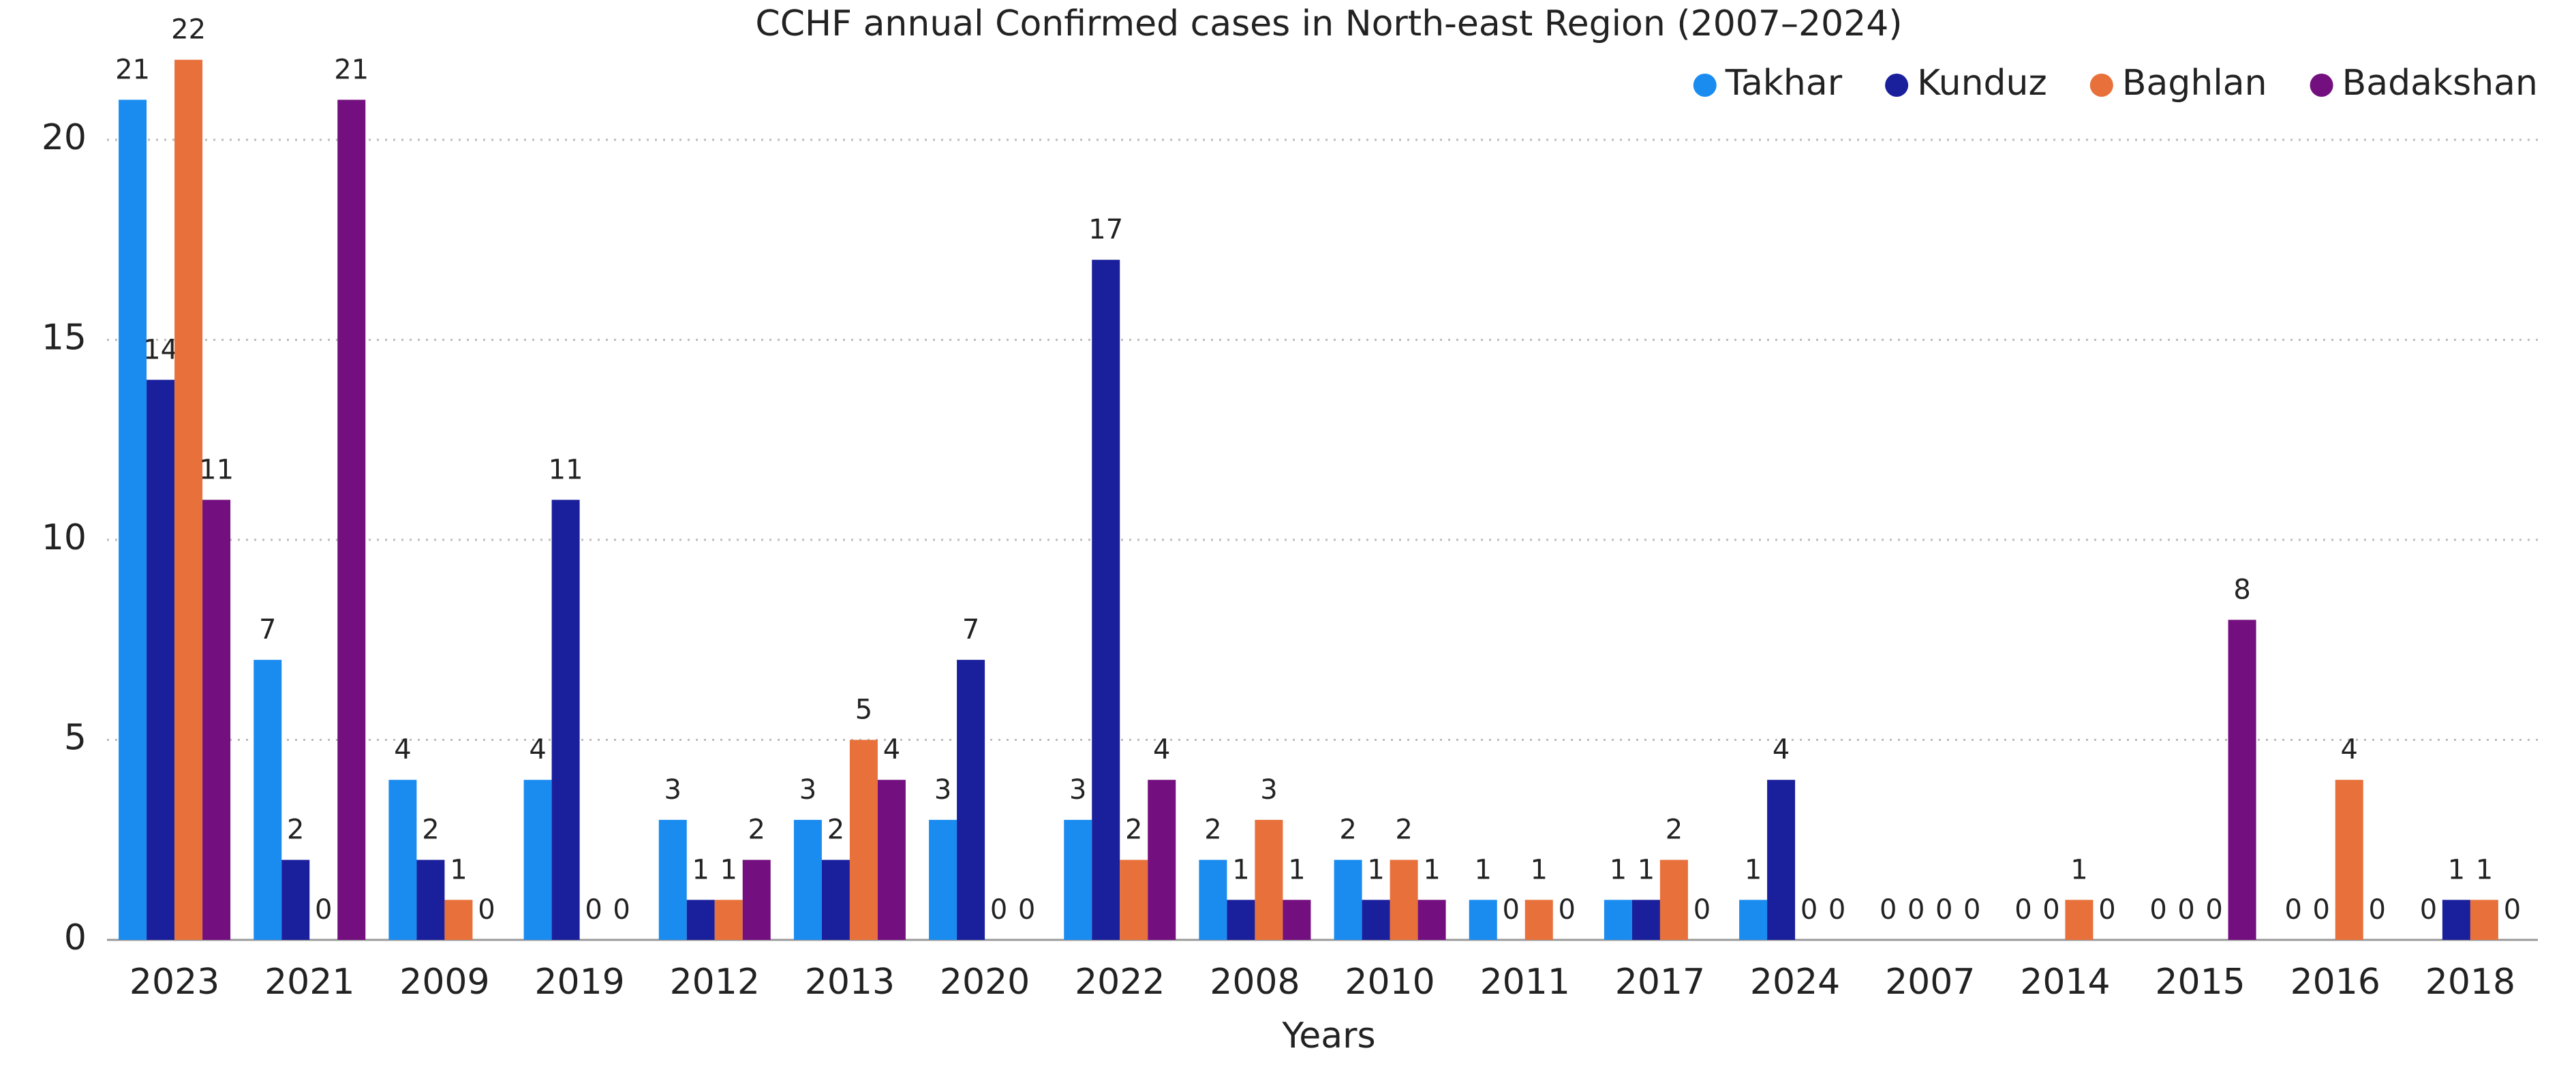  What do you see at coordinates (1525, 983) in the screenshot?
I see `x-tick-label: 2011` at bounding box center [1525, 983].